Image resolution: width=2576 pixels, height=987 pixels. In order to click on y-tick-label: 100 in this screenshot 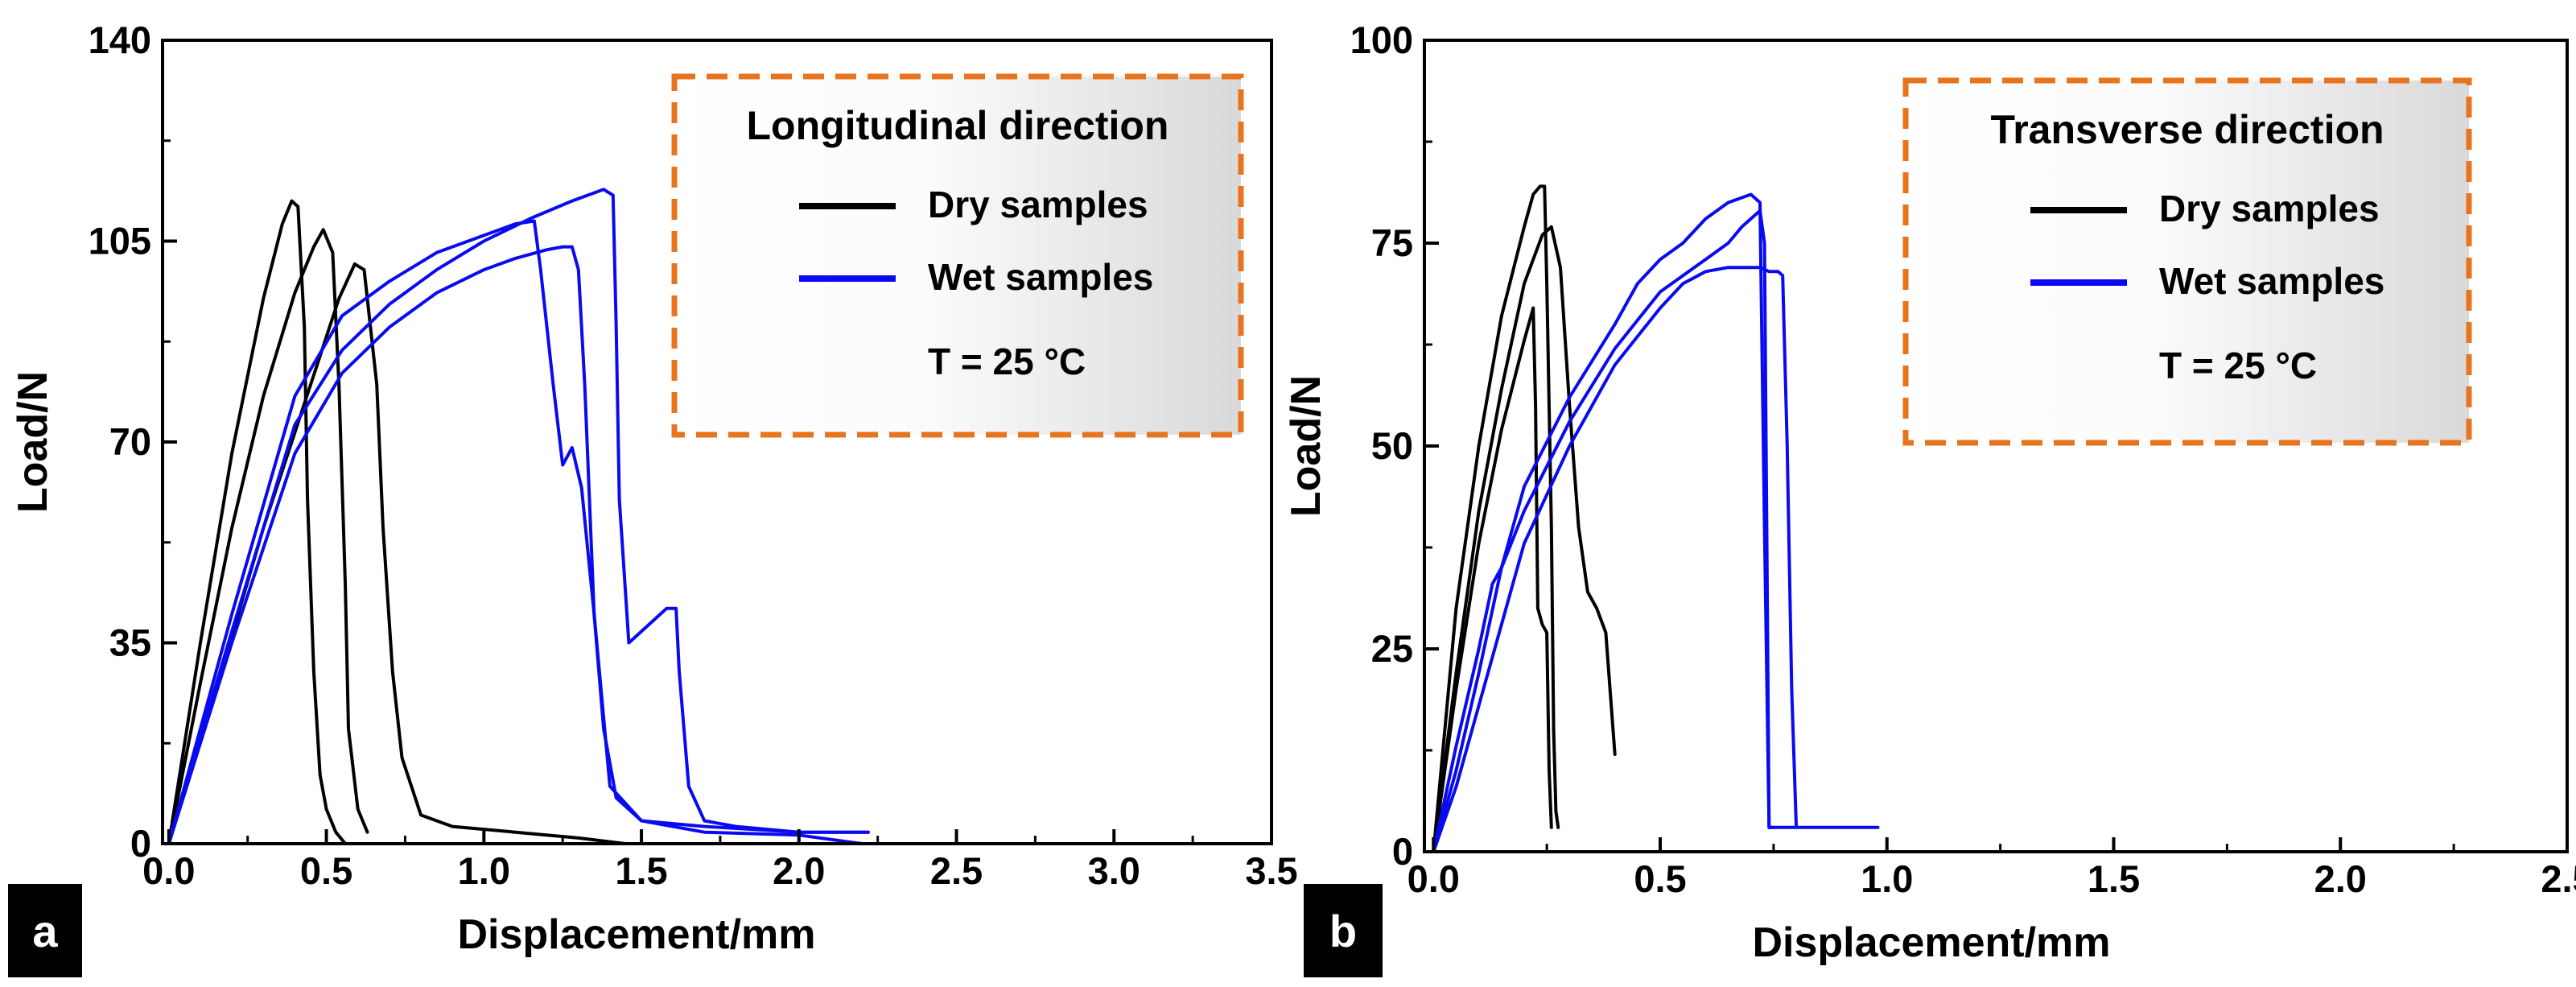, I will do `click(1381, 40)`.